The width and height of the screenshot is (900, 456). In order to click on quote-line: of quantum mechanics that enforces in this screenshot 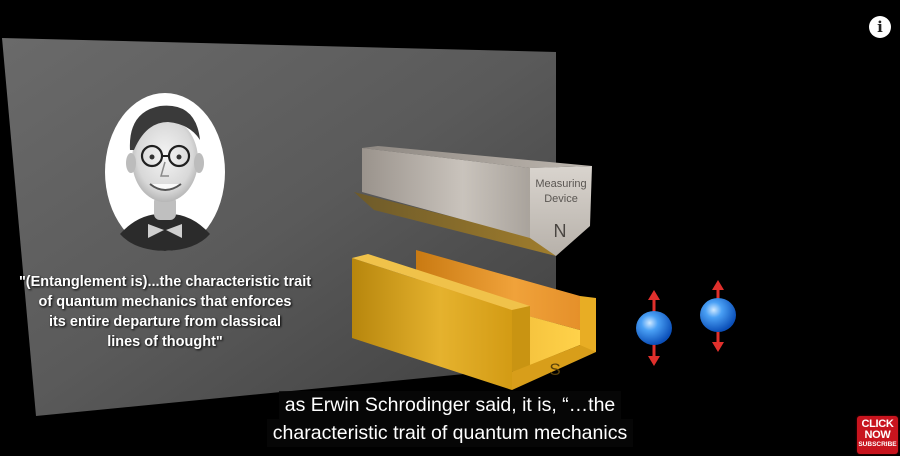, I will do `click(165, 302)`.